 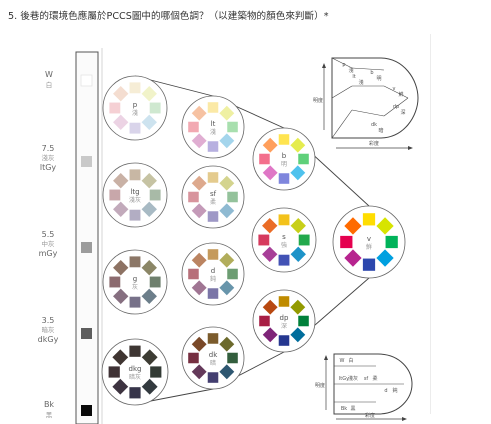 What do you see at coordinates (69, 79) in the screenshot?
I see `gray-step: W白` at bounding box center [69, 79].